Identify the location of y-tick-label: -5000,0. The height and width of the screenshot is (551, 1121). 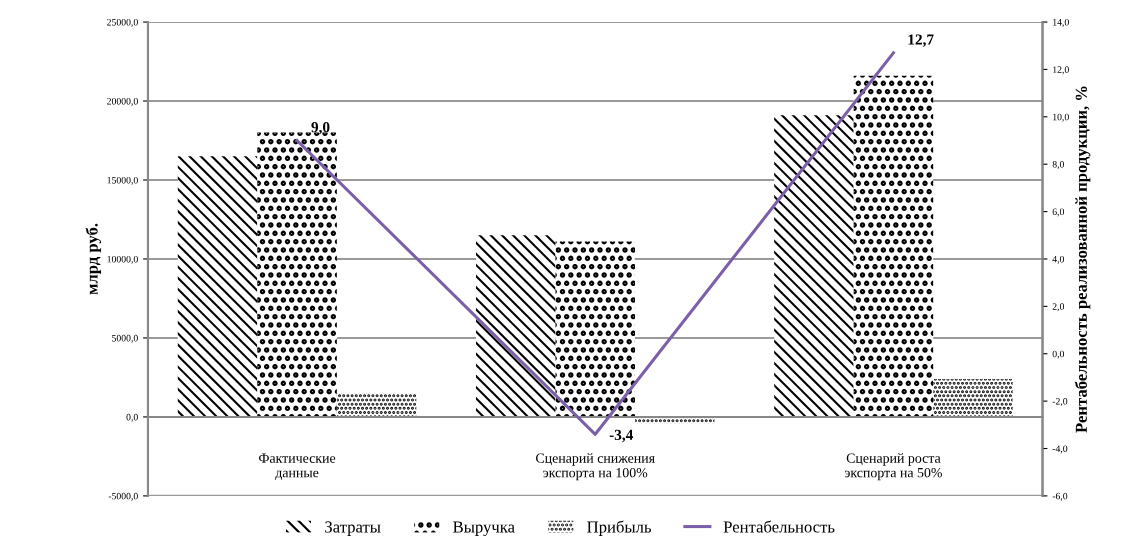
(123, 496).